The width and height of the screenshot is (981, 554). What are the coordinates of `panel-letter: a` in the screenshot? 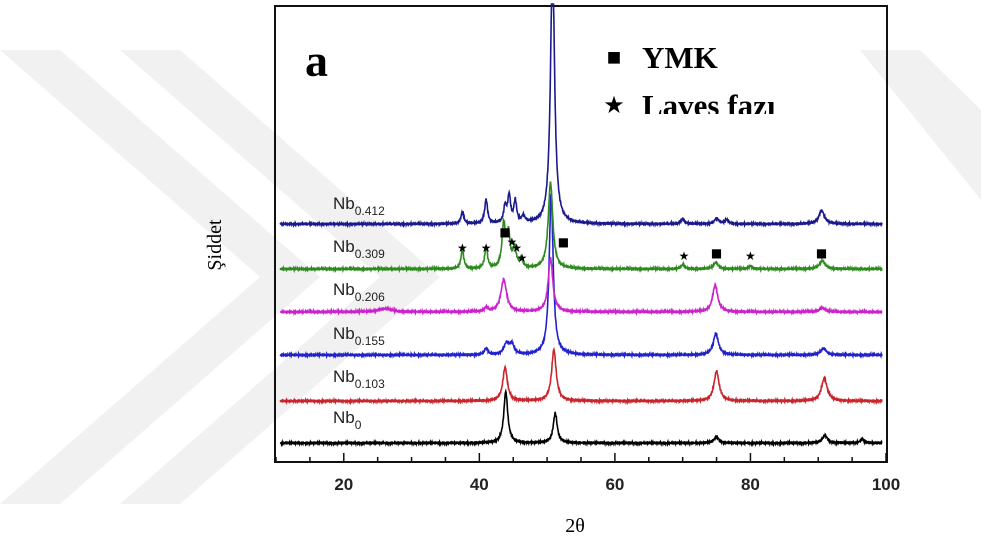 It's located at (316, 60).